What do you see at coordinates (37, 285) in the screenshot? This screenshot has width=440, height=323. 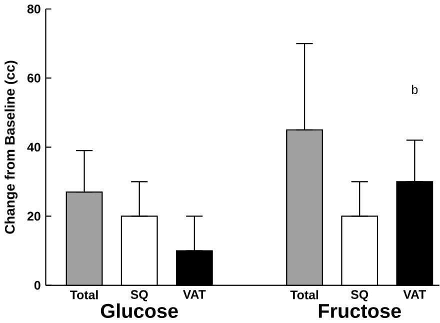 I see `y-tick-label: 0` at bounding box center [37, 285].